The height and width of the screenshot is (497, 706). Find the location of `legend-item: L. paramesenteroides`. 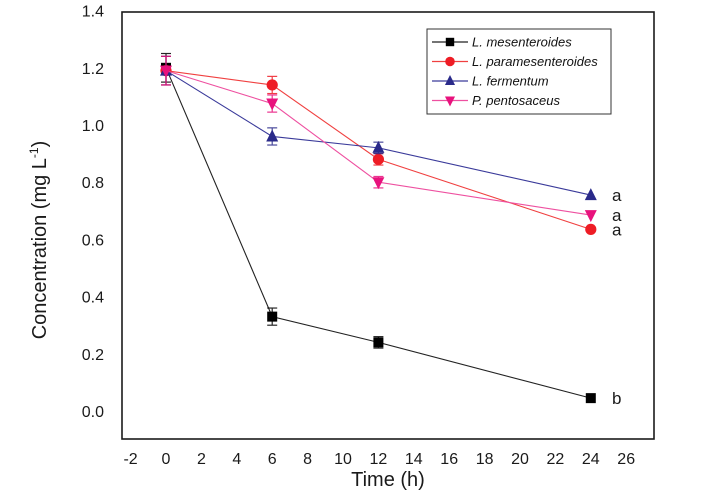

legend-item: L. paramesenteroides is located at coordinates (515, 61).